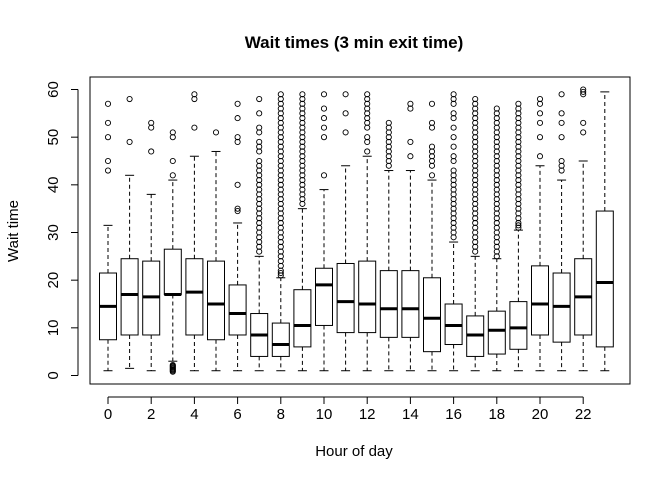  I want to click on x-tick-label: 2, so click(151, 414).